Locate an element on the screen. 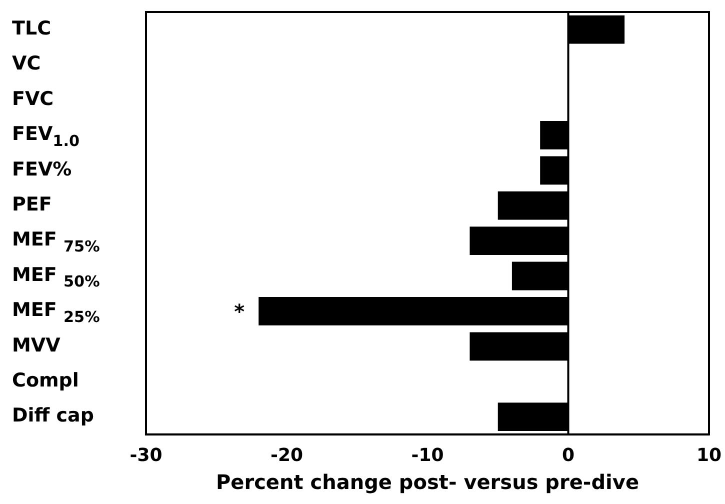 The width and height of the screenshot is (725, 504). y-tick-label: PEF is located at coordinates (32, 205).